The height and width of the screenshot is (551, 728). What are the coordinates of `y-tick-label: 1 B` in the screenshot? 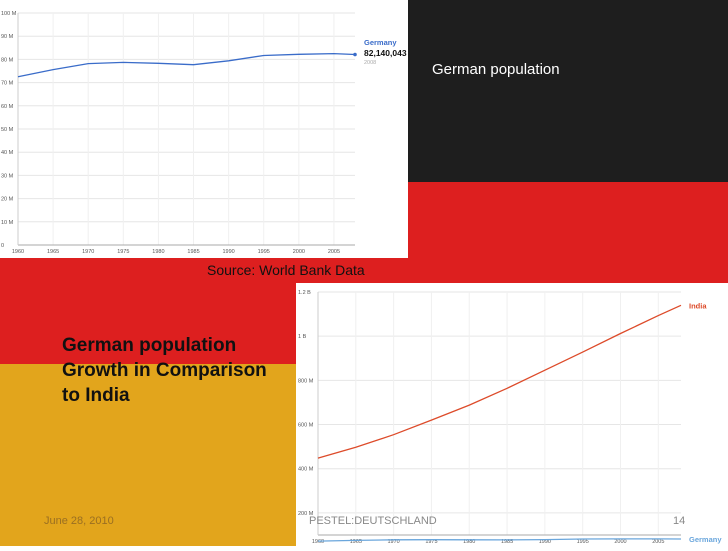 It's located at (302, 337).